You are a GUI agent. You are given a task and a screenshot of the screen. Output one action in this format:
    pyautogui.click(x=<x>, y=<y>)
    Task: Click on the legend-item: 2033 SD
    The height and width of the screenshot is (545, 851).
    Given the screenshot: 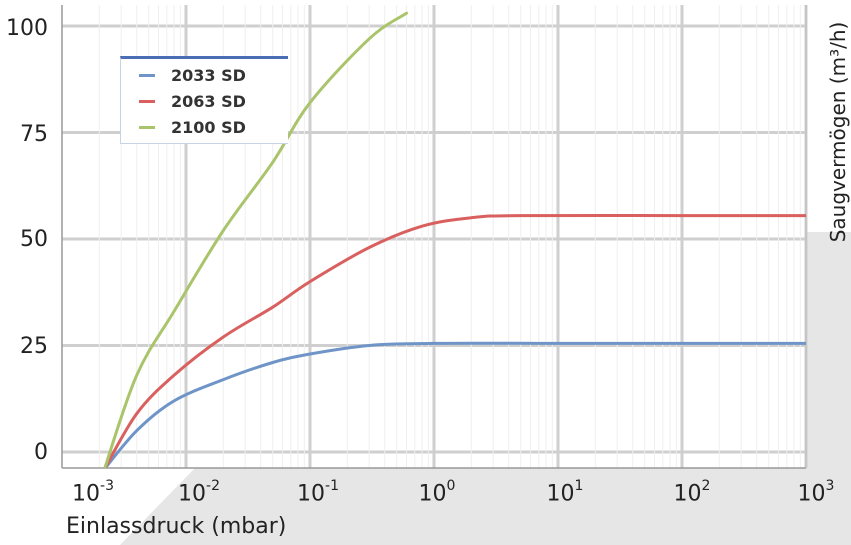 What is the action you would take?
    pyautogui.click(x=192, y=75)
    